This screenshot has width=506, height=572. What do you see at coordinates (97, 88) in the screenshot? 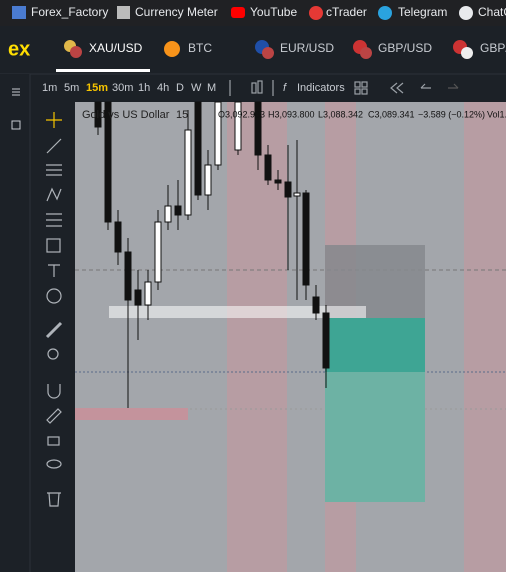
I see `timeframe-active: 15m` at bounding box center [97, 88].